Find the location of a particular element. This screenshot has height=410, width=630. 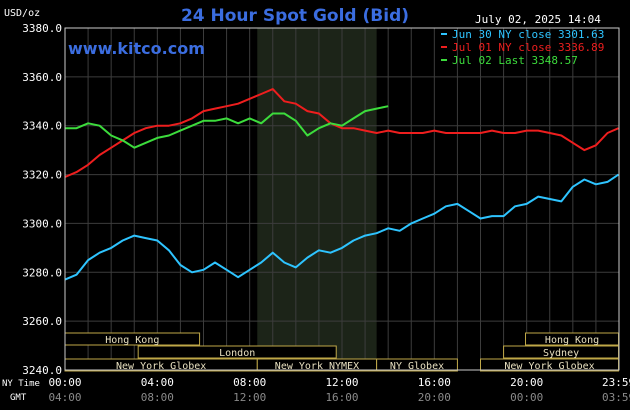

x-axis-gmt-label: GMT is located at coordinates (18, 398).